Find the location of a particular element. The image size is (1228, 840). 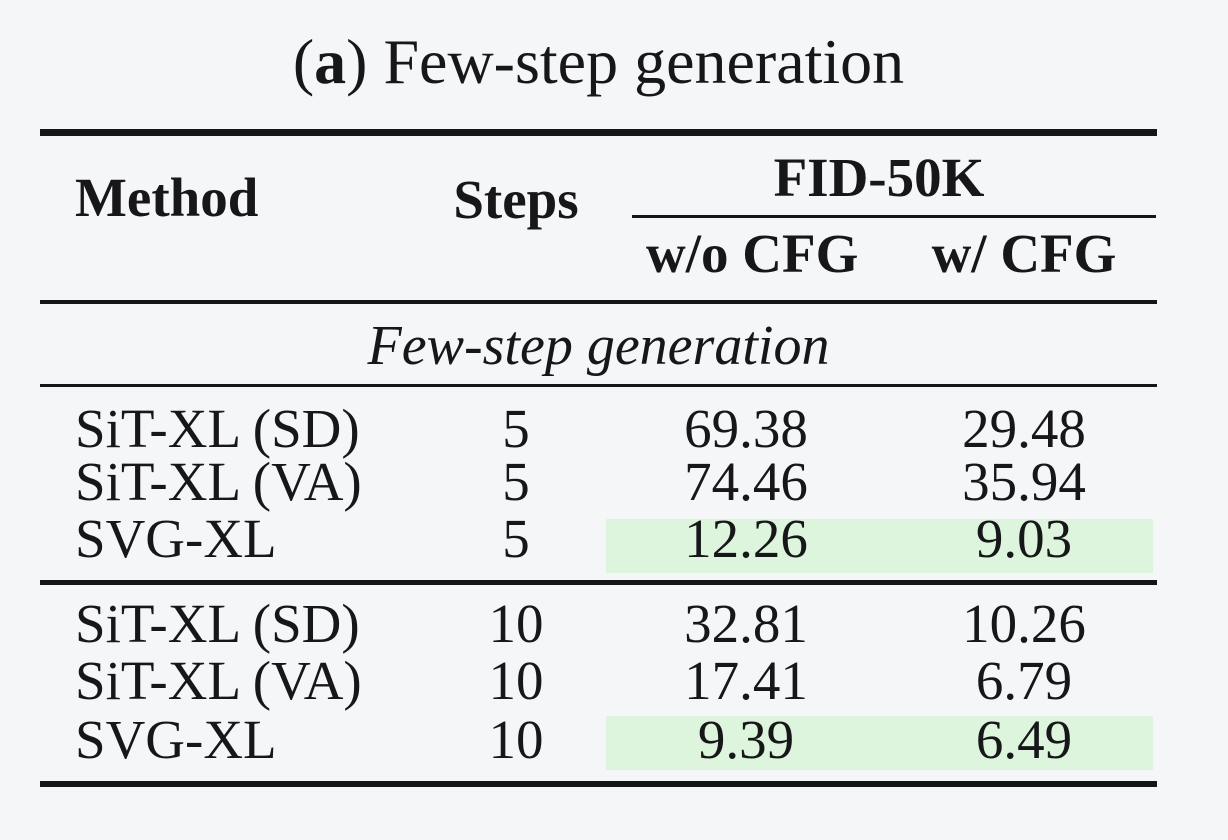

table-row: SiT-XL (VA) 5 74.46 35.94 is located at coordinates (598, 481).